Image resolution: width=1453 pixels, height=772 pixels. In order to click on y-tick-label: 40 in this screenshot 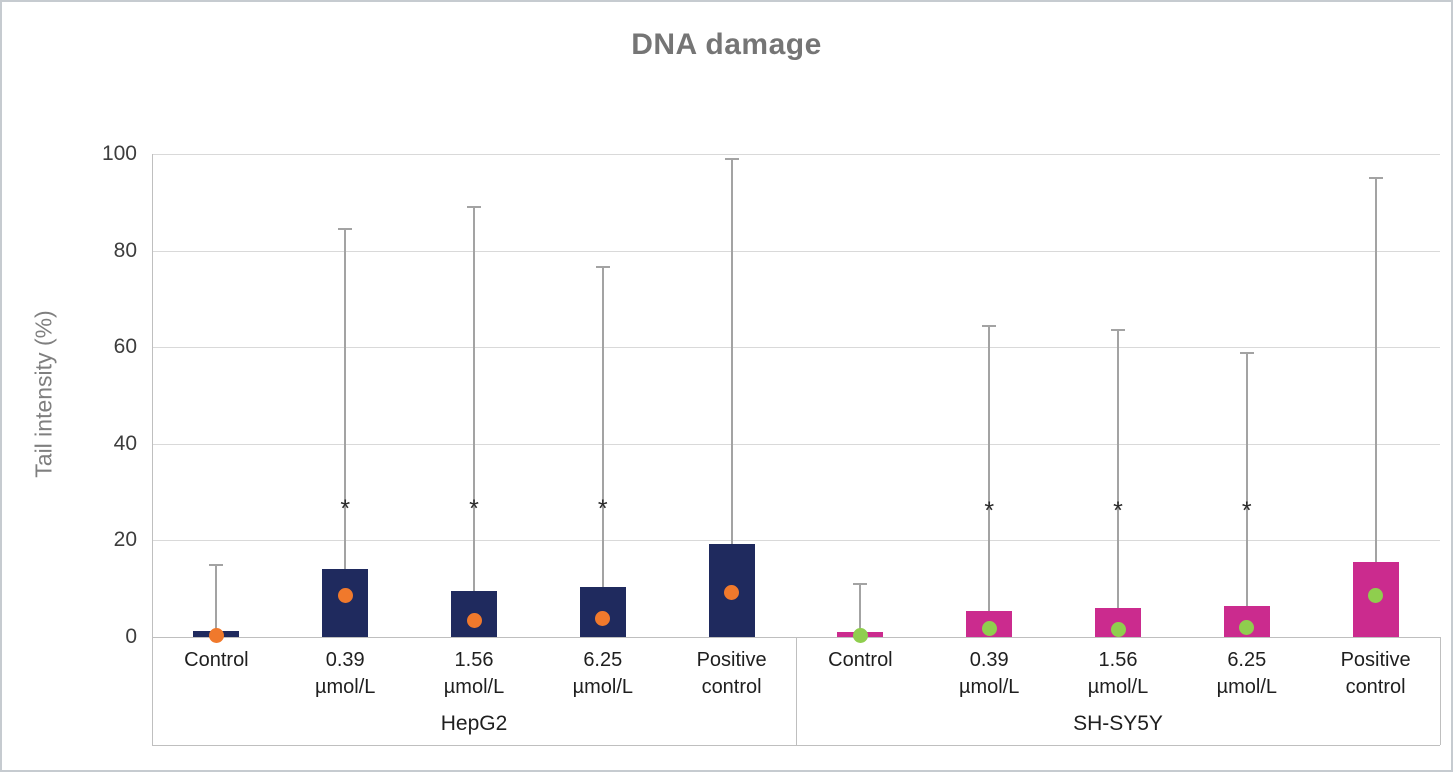, I will do `click(125, 443)`.